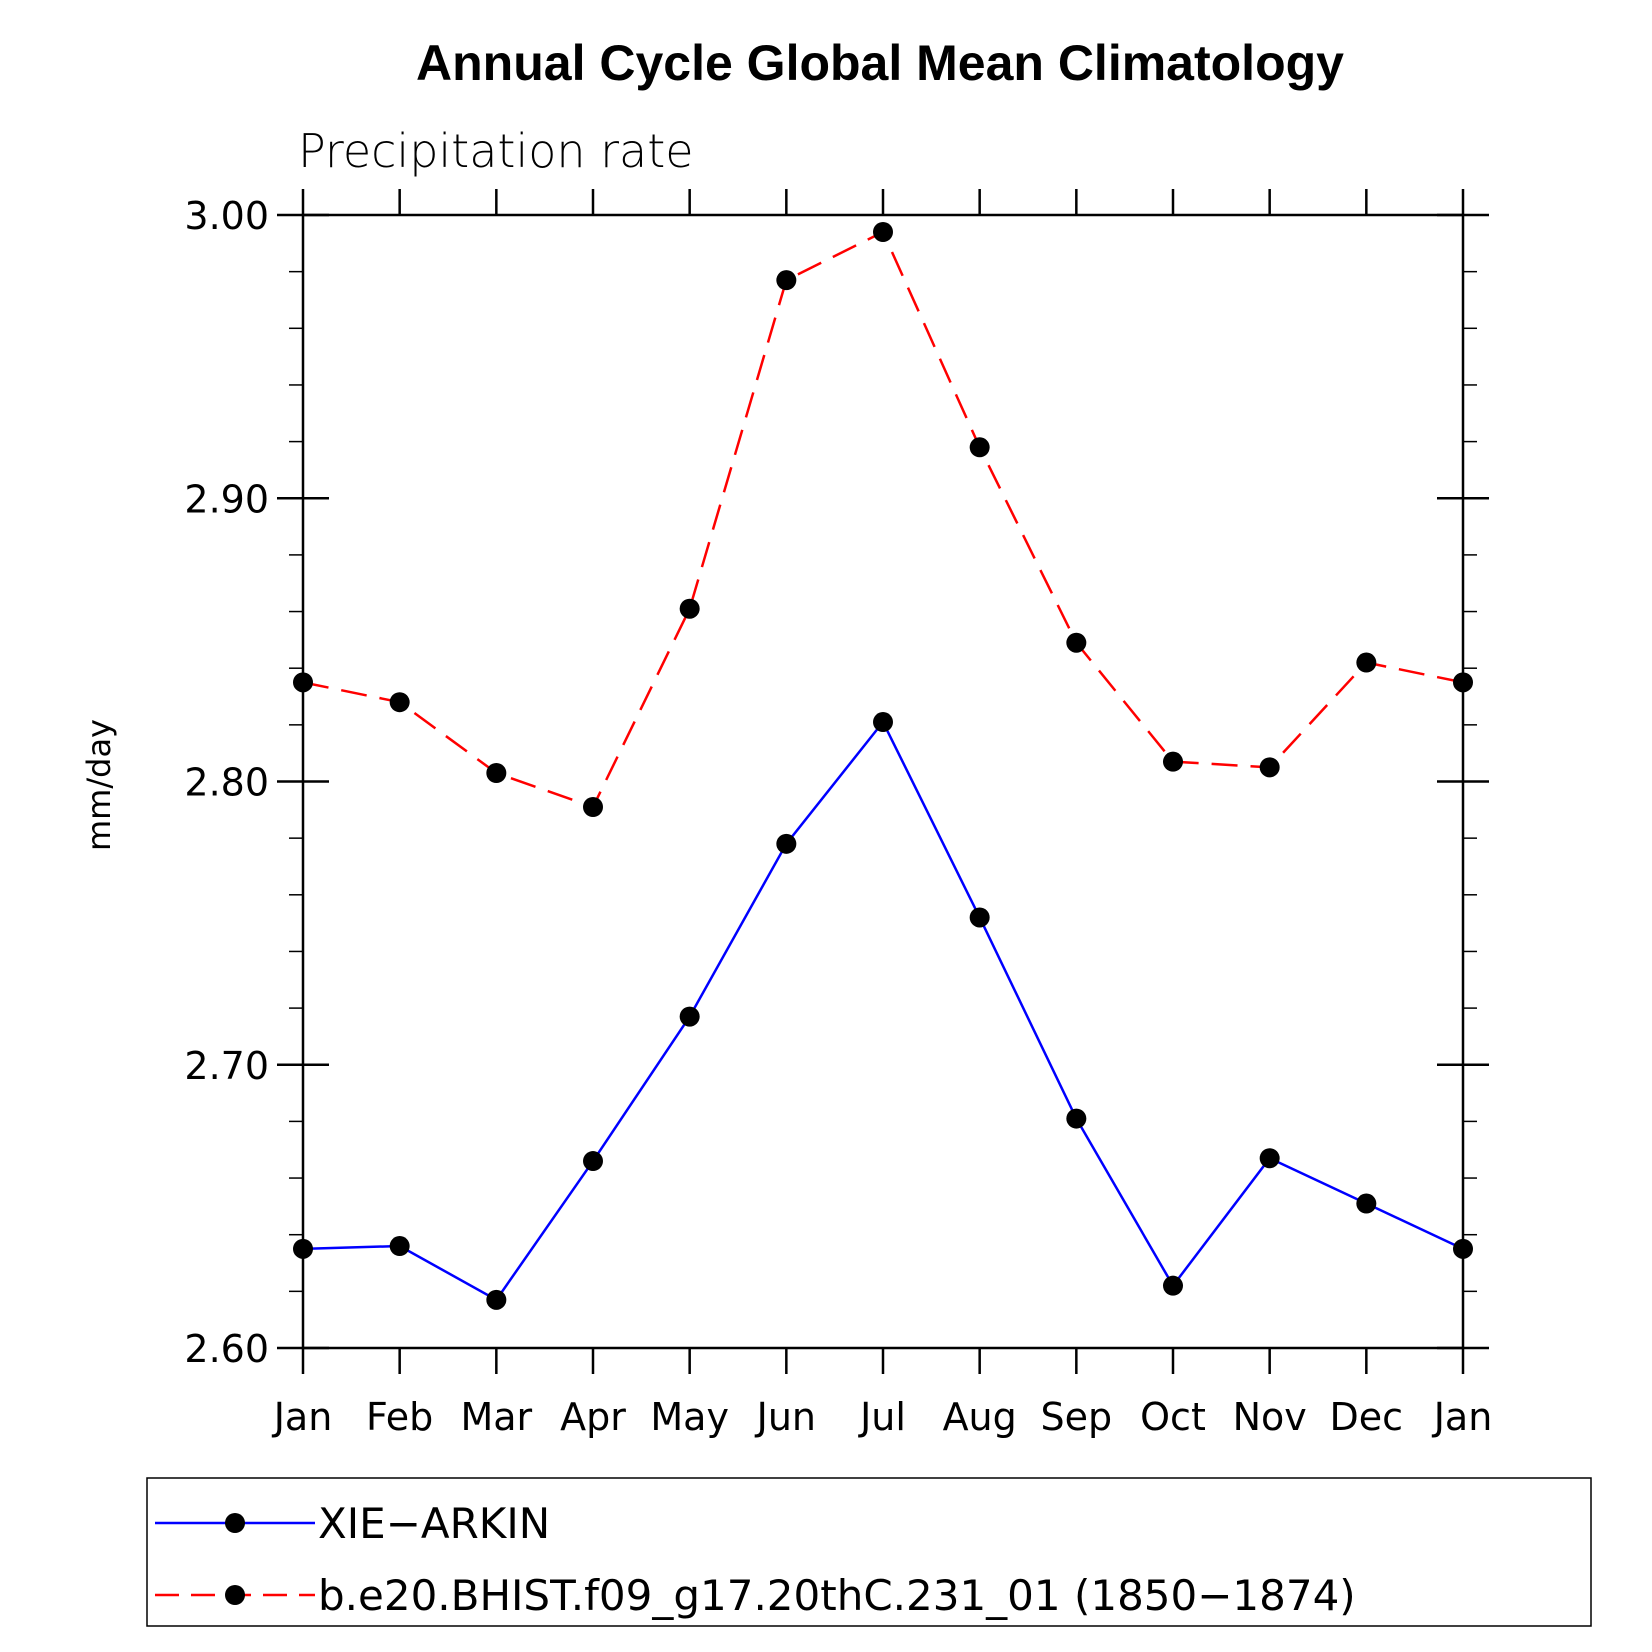 This screenshot has width=1652, height=1652. I want to click on x-tick-label: Jul, so click(882, 1417).